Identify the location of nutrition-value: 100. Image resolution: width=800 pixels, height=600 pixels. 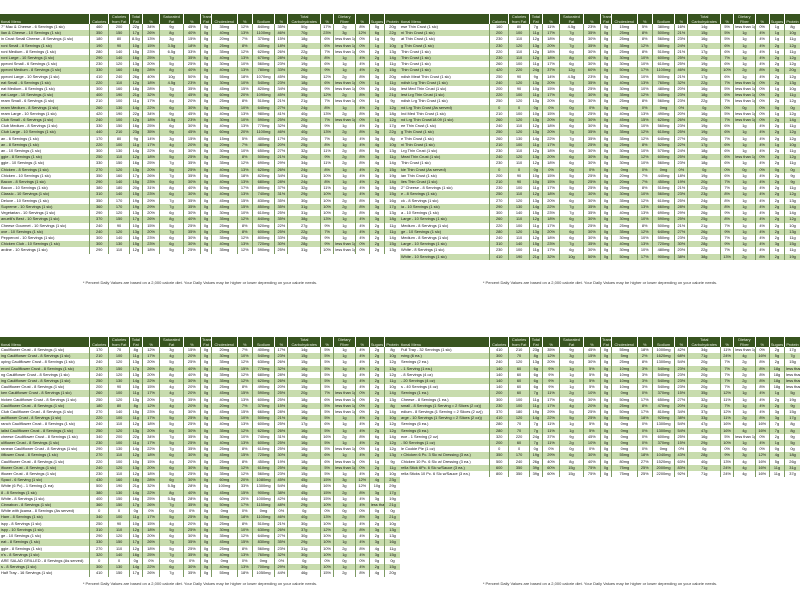
(119, 517).